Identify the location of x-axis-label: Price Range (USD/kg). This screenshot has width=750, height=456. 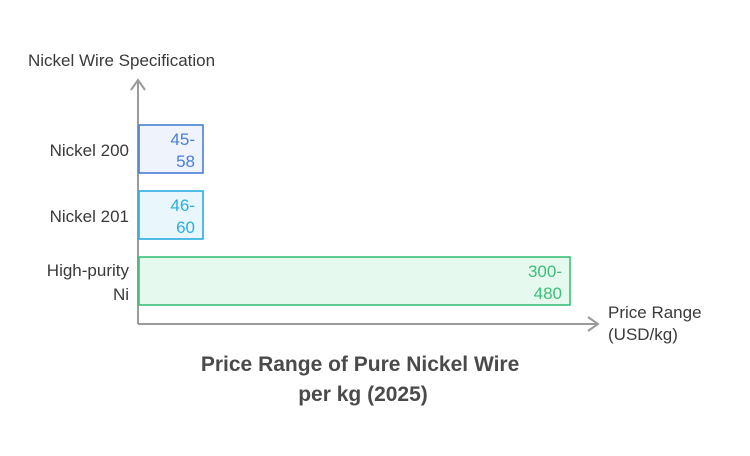
(657, 323).